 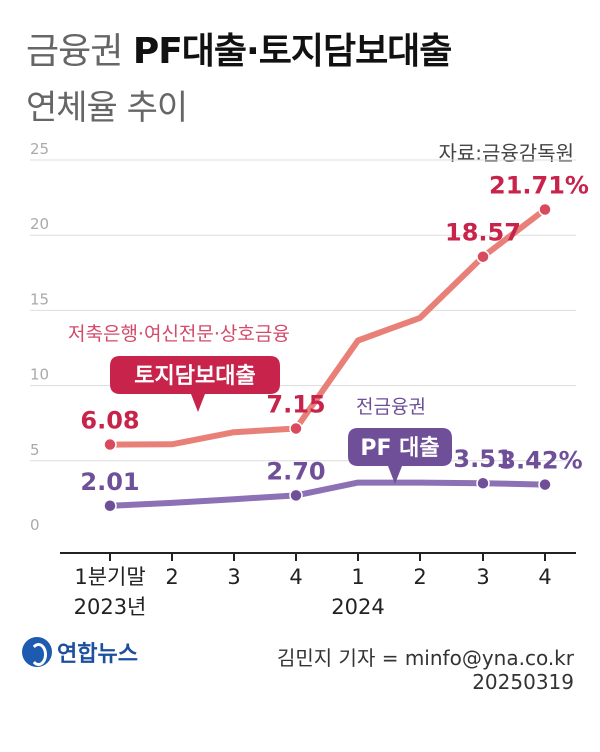 I want to click on chart-subtitle: 연체율 추이, so click(x=107, y=108).